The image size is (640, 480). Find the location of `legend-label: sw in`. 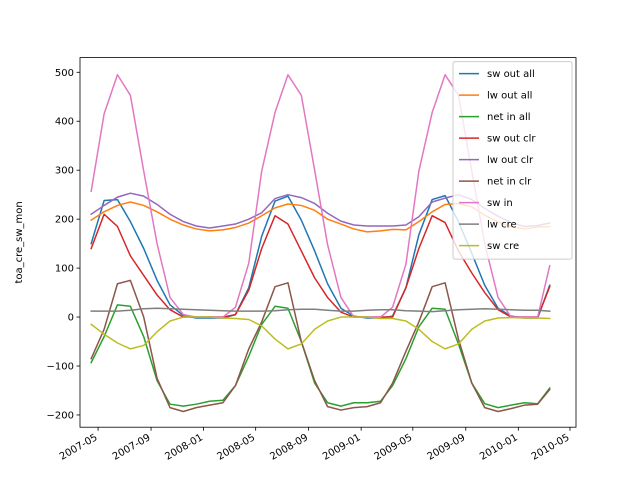

legend-label: sw in is located at coordinates (500, 203).